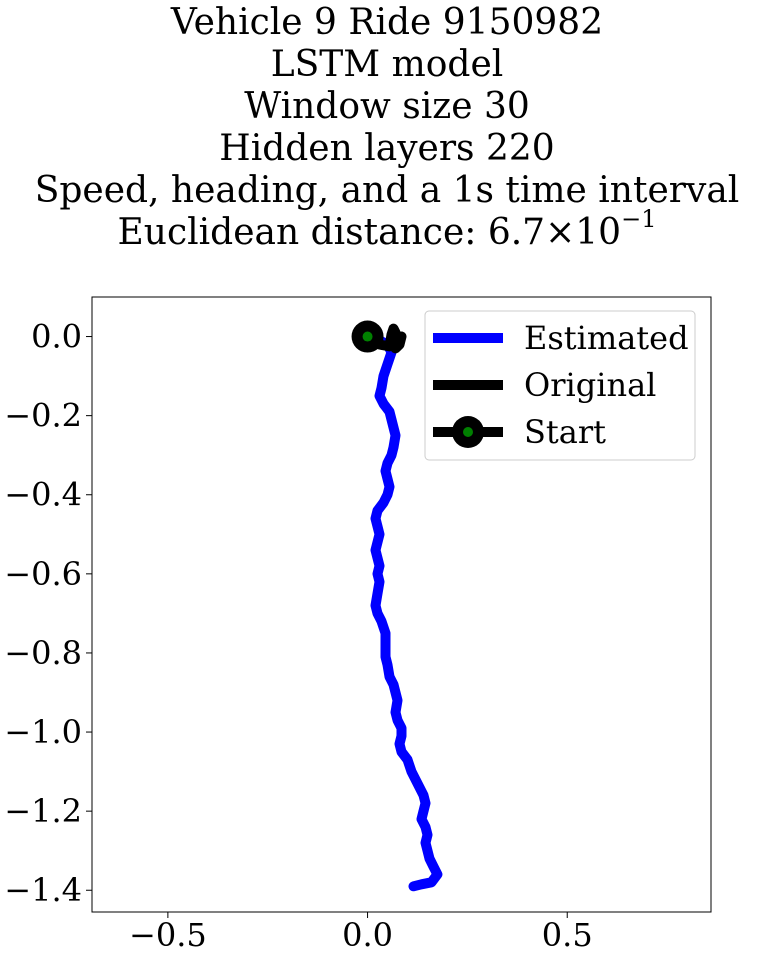 The width and height of the screenshot is (774, 959). Describe the element at coordinates (583, 232) in the screenshot. I see `metric-times: ×10` at that location.